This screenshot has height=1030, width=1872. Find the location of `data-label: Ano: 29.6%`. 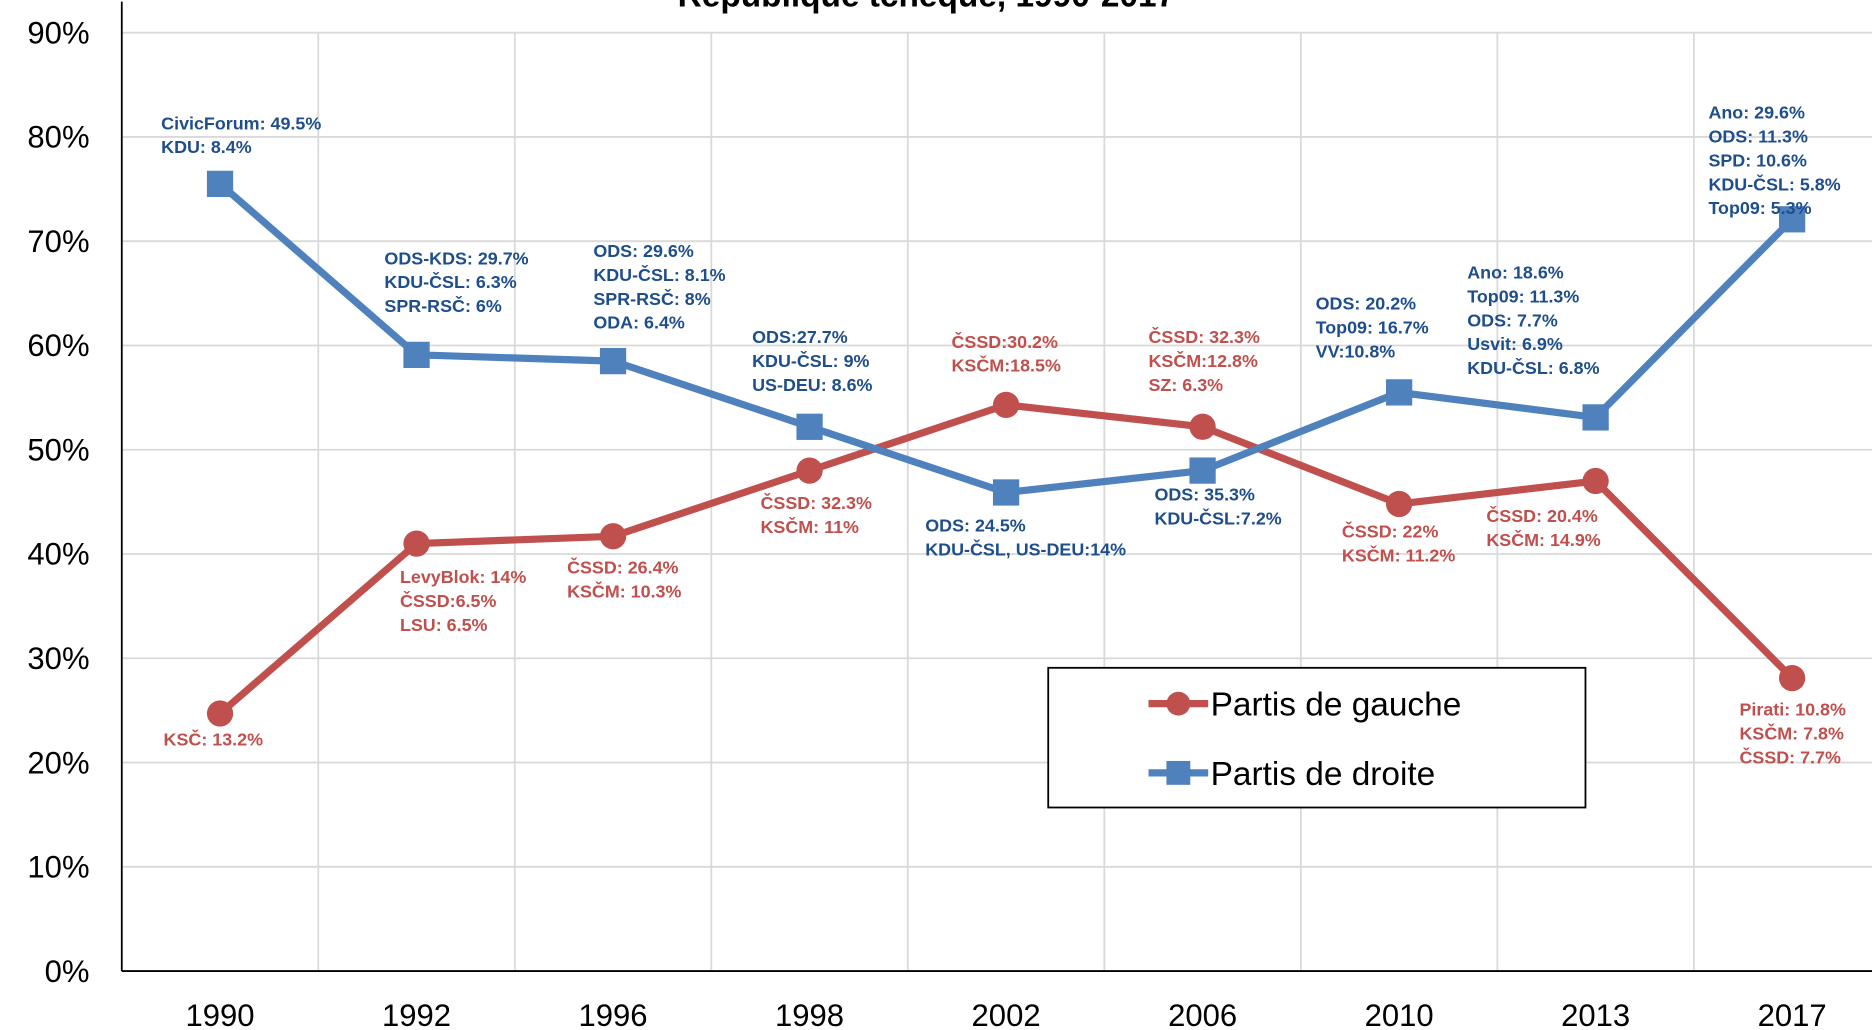

data-label: Ano: 29.6% is located at coordinates (1756, 113).